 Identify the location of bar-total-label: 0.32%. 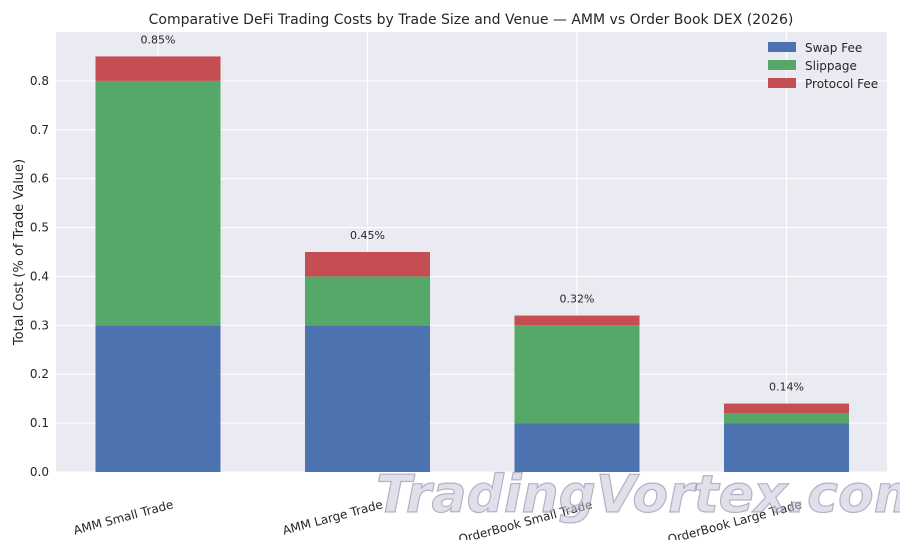
(577, 299).